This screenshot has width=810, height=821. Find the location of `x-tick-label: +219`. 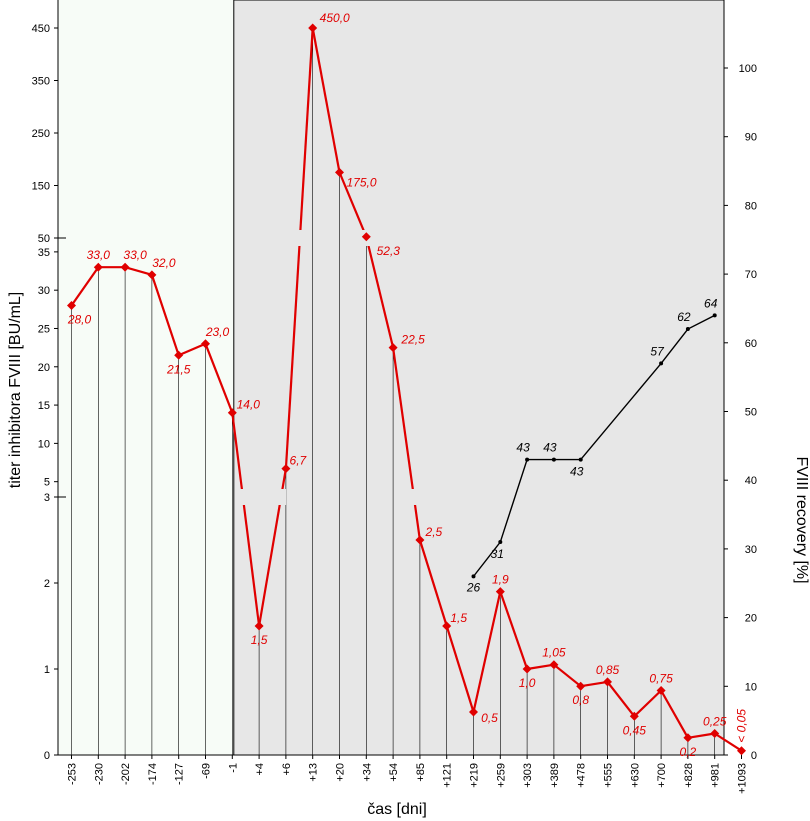

x-tick-label: +219 is located at coordinates (475, 775).